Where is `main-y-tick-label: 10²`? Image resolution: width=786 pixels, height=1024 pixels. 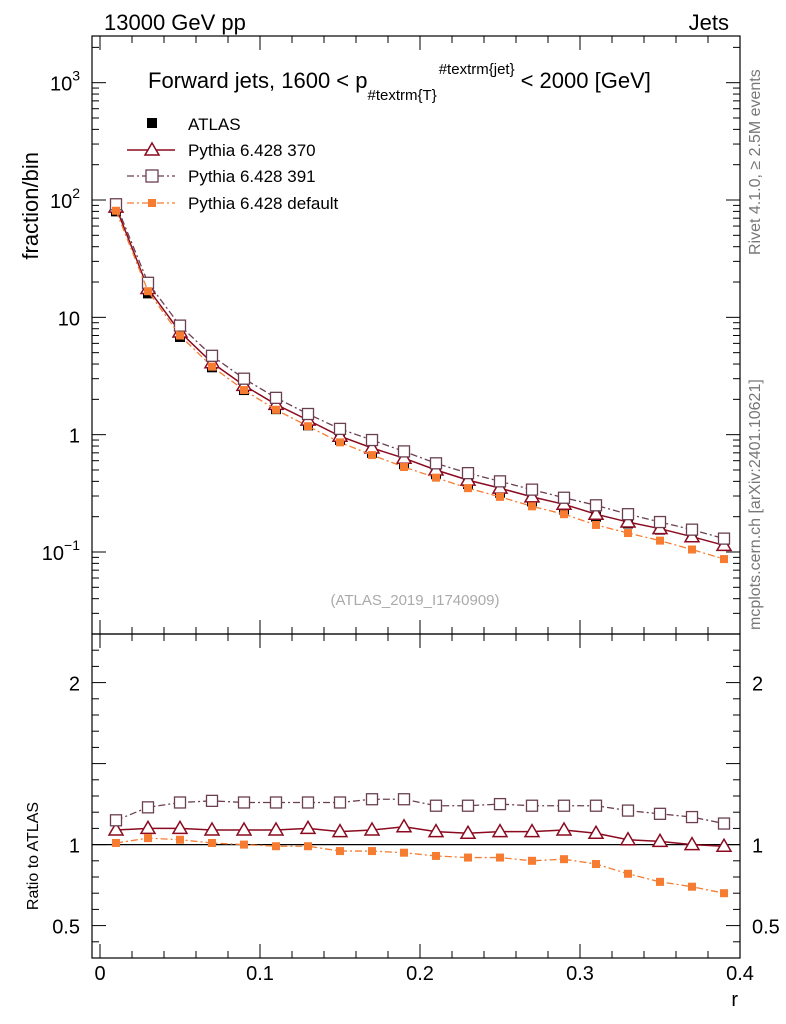
main-y-tick-label: 10² is located at coordinates (65, 199).